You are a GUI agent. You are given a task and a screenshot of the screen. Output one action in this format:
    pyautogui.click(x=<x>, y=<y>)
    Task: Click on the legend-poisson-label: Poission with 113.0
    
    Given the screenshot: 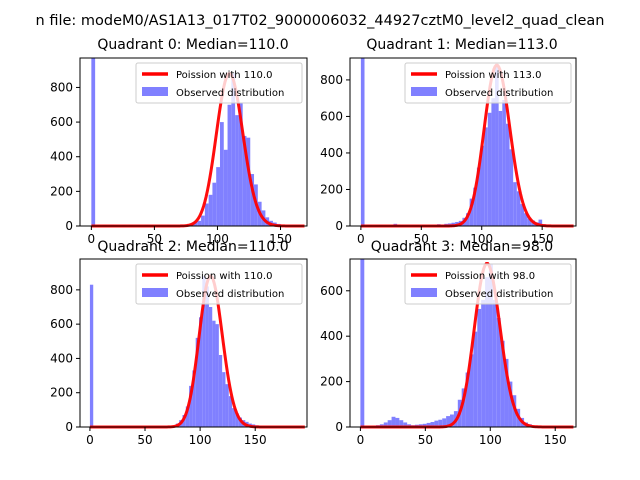 What is the action you would take?
    pyautogui.click(x=493, y=75)
    